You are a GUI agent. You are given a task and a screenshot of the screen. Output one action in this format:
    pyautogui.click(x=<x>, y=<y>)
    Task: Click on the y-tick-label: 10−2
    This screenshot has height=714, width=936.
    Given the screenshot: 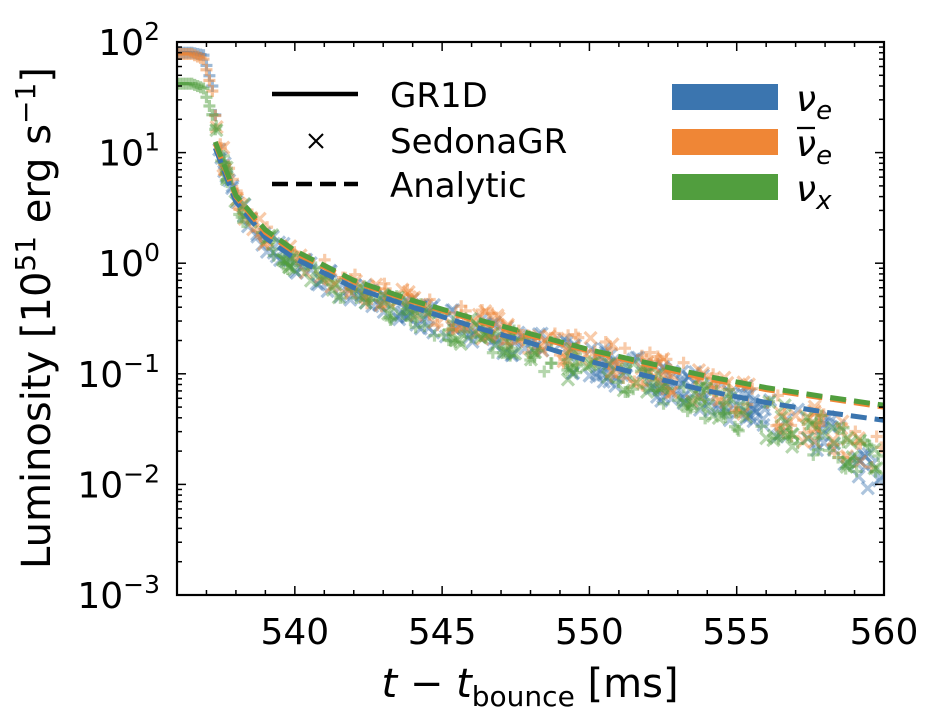 What is the action you would take?
    pyautogui.click(x=118, y=482)
    